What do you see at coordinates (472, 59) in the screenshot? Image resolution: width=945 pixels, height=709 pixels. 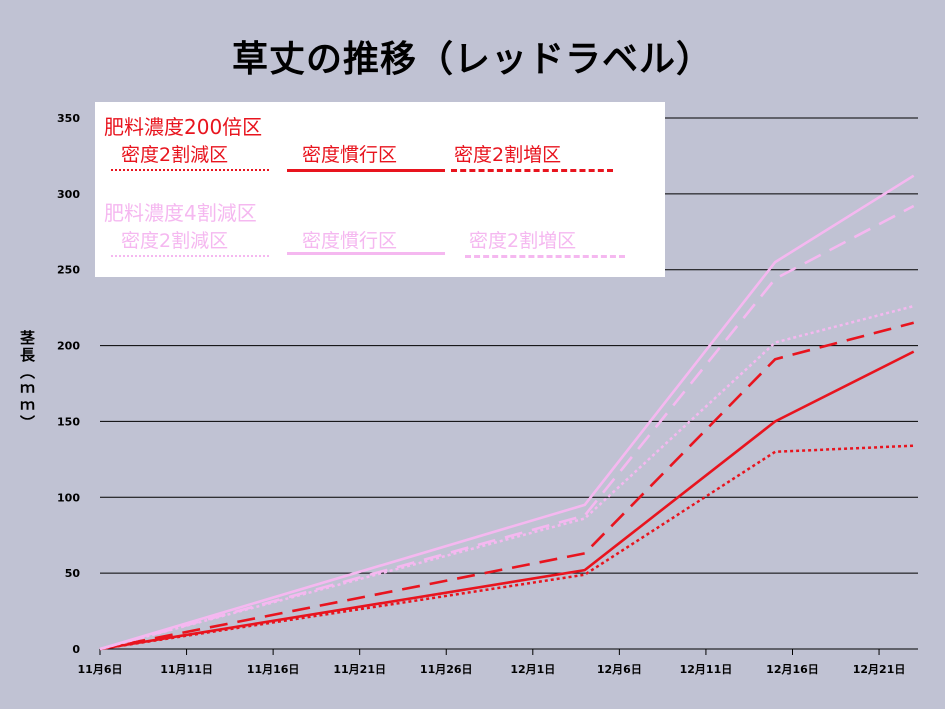 I see `chart-title: 草丈の推移（レッドラベル）` at bounding box center [472, 59].